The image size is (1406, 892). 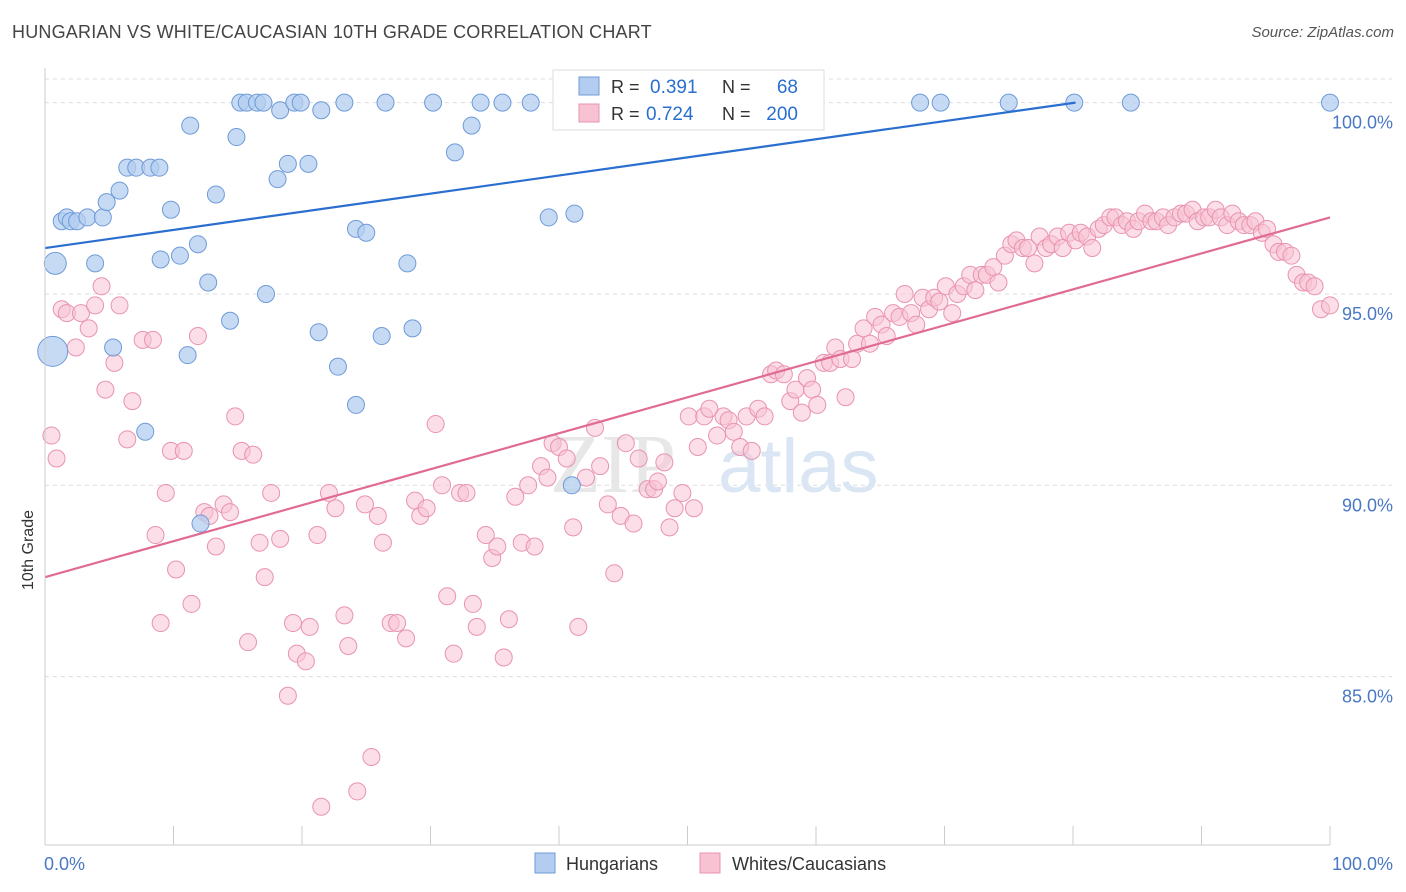 What do you see at coordinates (1322, 32) in the screenshot?
I see `chart-source: Source: ZipAtlas.com` at bounding box center [1322, 32].